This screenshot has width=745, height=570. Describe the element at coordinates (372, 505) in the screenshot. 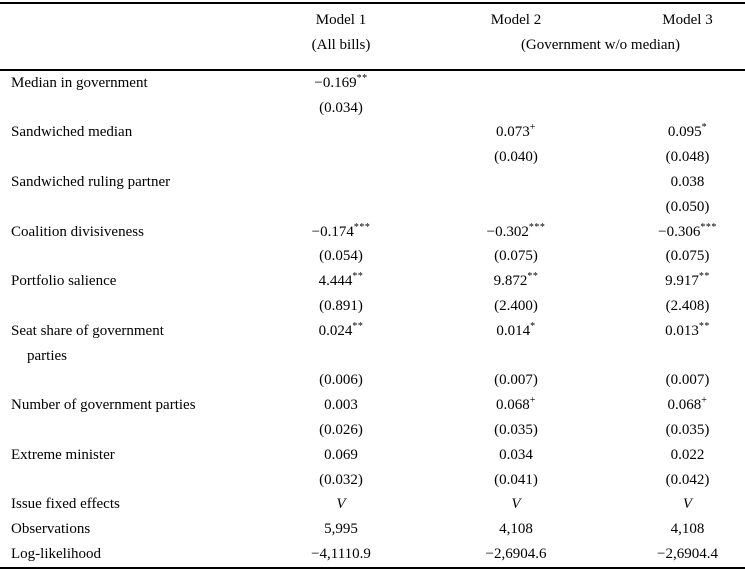

I see `table-row: Issue fixed effects V V V` at that location.